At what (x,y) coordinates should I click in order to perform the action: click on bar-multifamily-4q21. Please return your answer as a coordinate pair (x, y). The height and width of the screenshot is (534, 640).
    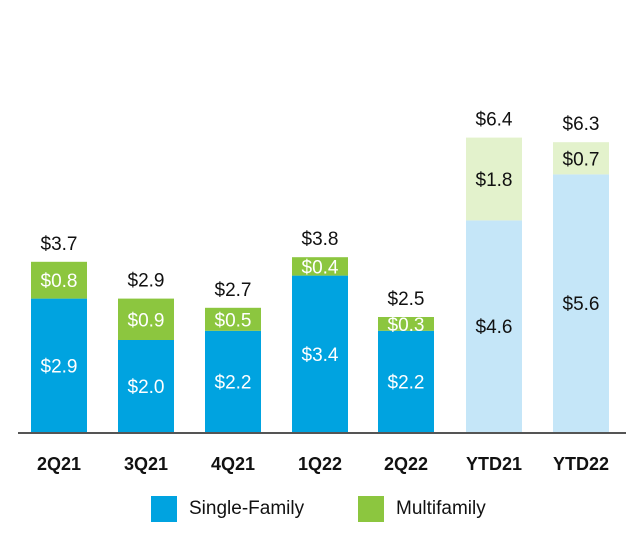
    Looking at the image, I should click on (233, 319).